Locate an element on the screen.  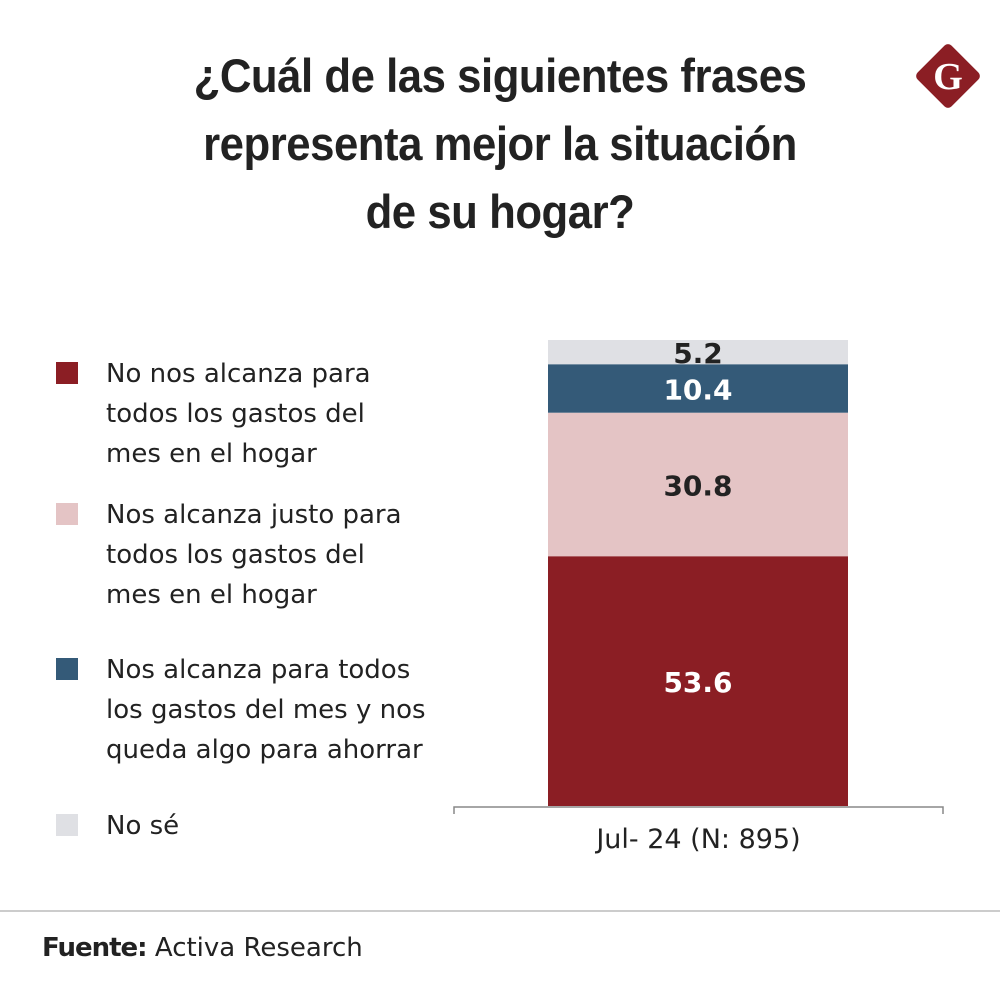
legend-item: No sé is located at coordinates (117, 826).